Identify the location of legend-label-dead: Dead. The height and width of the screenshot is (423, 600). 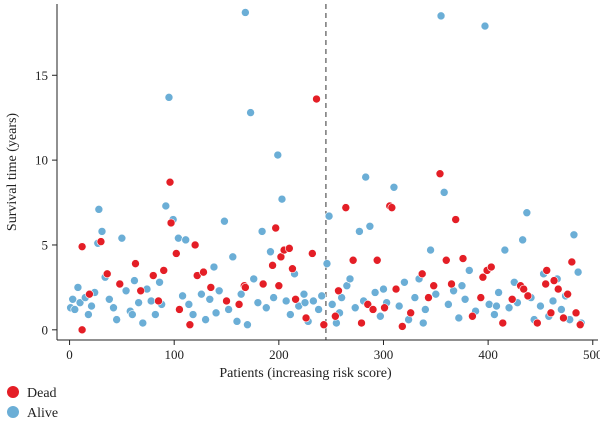
(42, 393).